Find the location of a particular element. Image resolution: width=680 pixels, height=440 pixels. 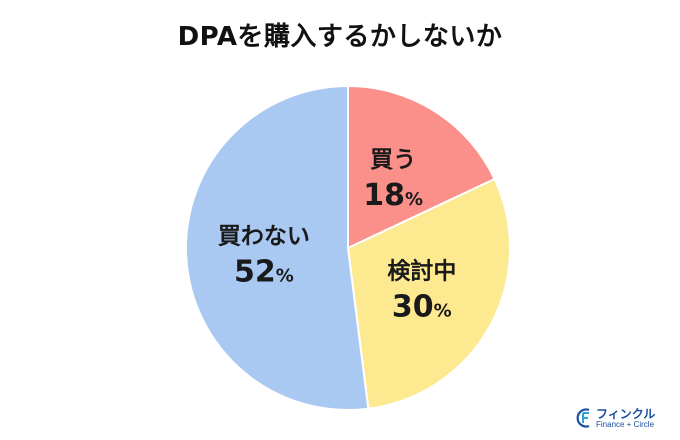

chart-title: DPAを購入するかしないか is located at coordinates (340, 37).